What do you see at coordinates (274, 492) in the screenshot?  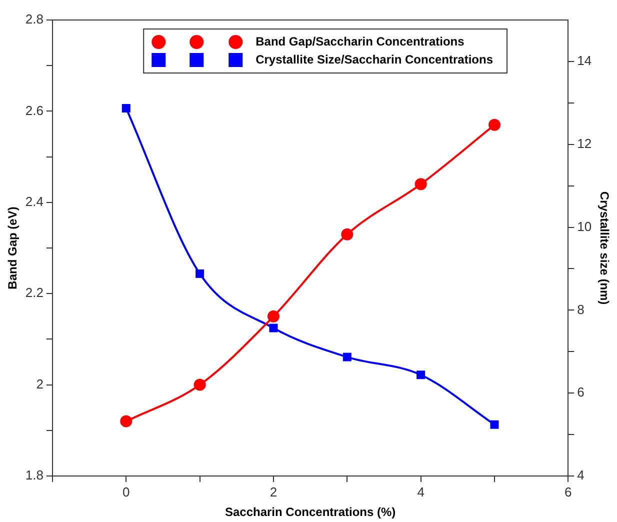 I see `x-tick-label: 2` at bounding box center [274, 492].